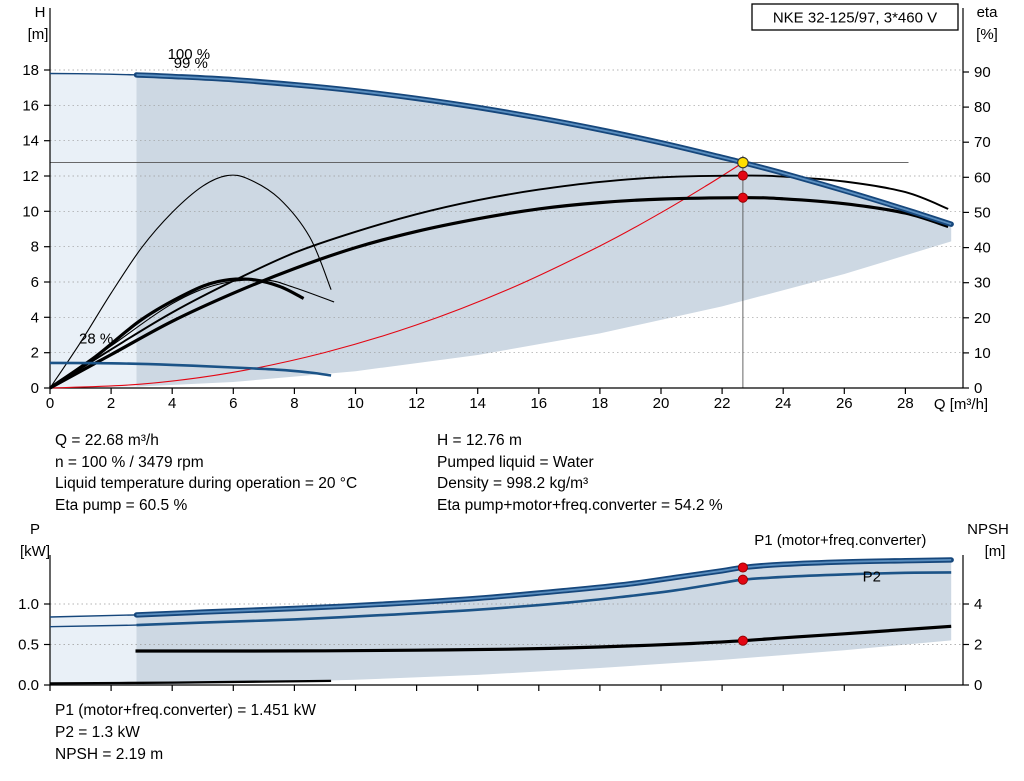 This screenshot has height=781, width=1024. I want to click on eta-axis-unit: [%], so click(987, 34).